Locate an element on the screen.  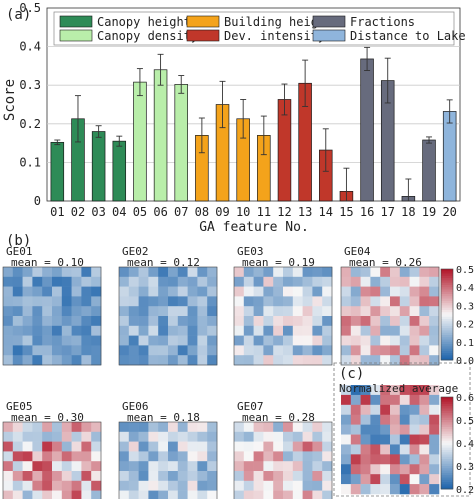
x-tick-label: 03 is located at coordinates (98, 212).